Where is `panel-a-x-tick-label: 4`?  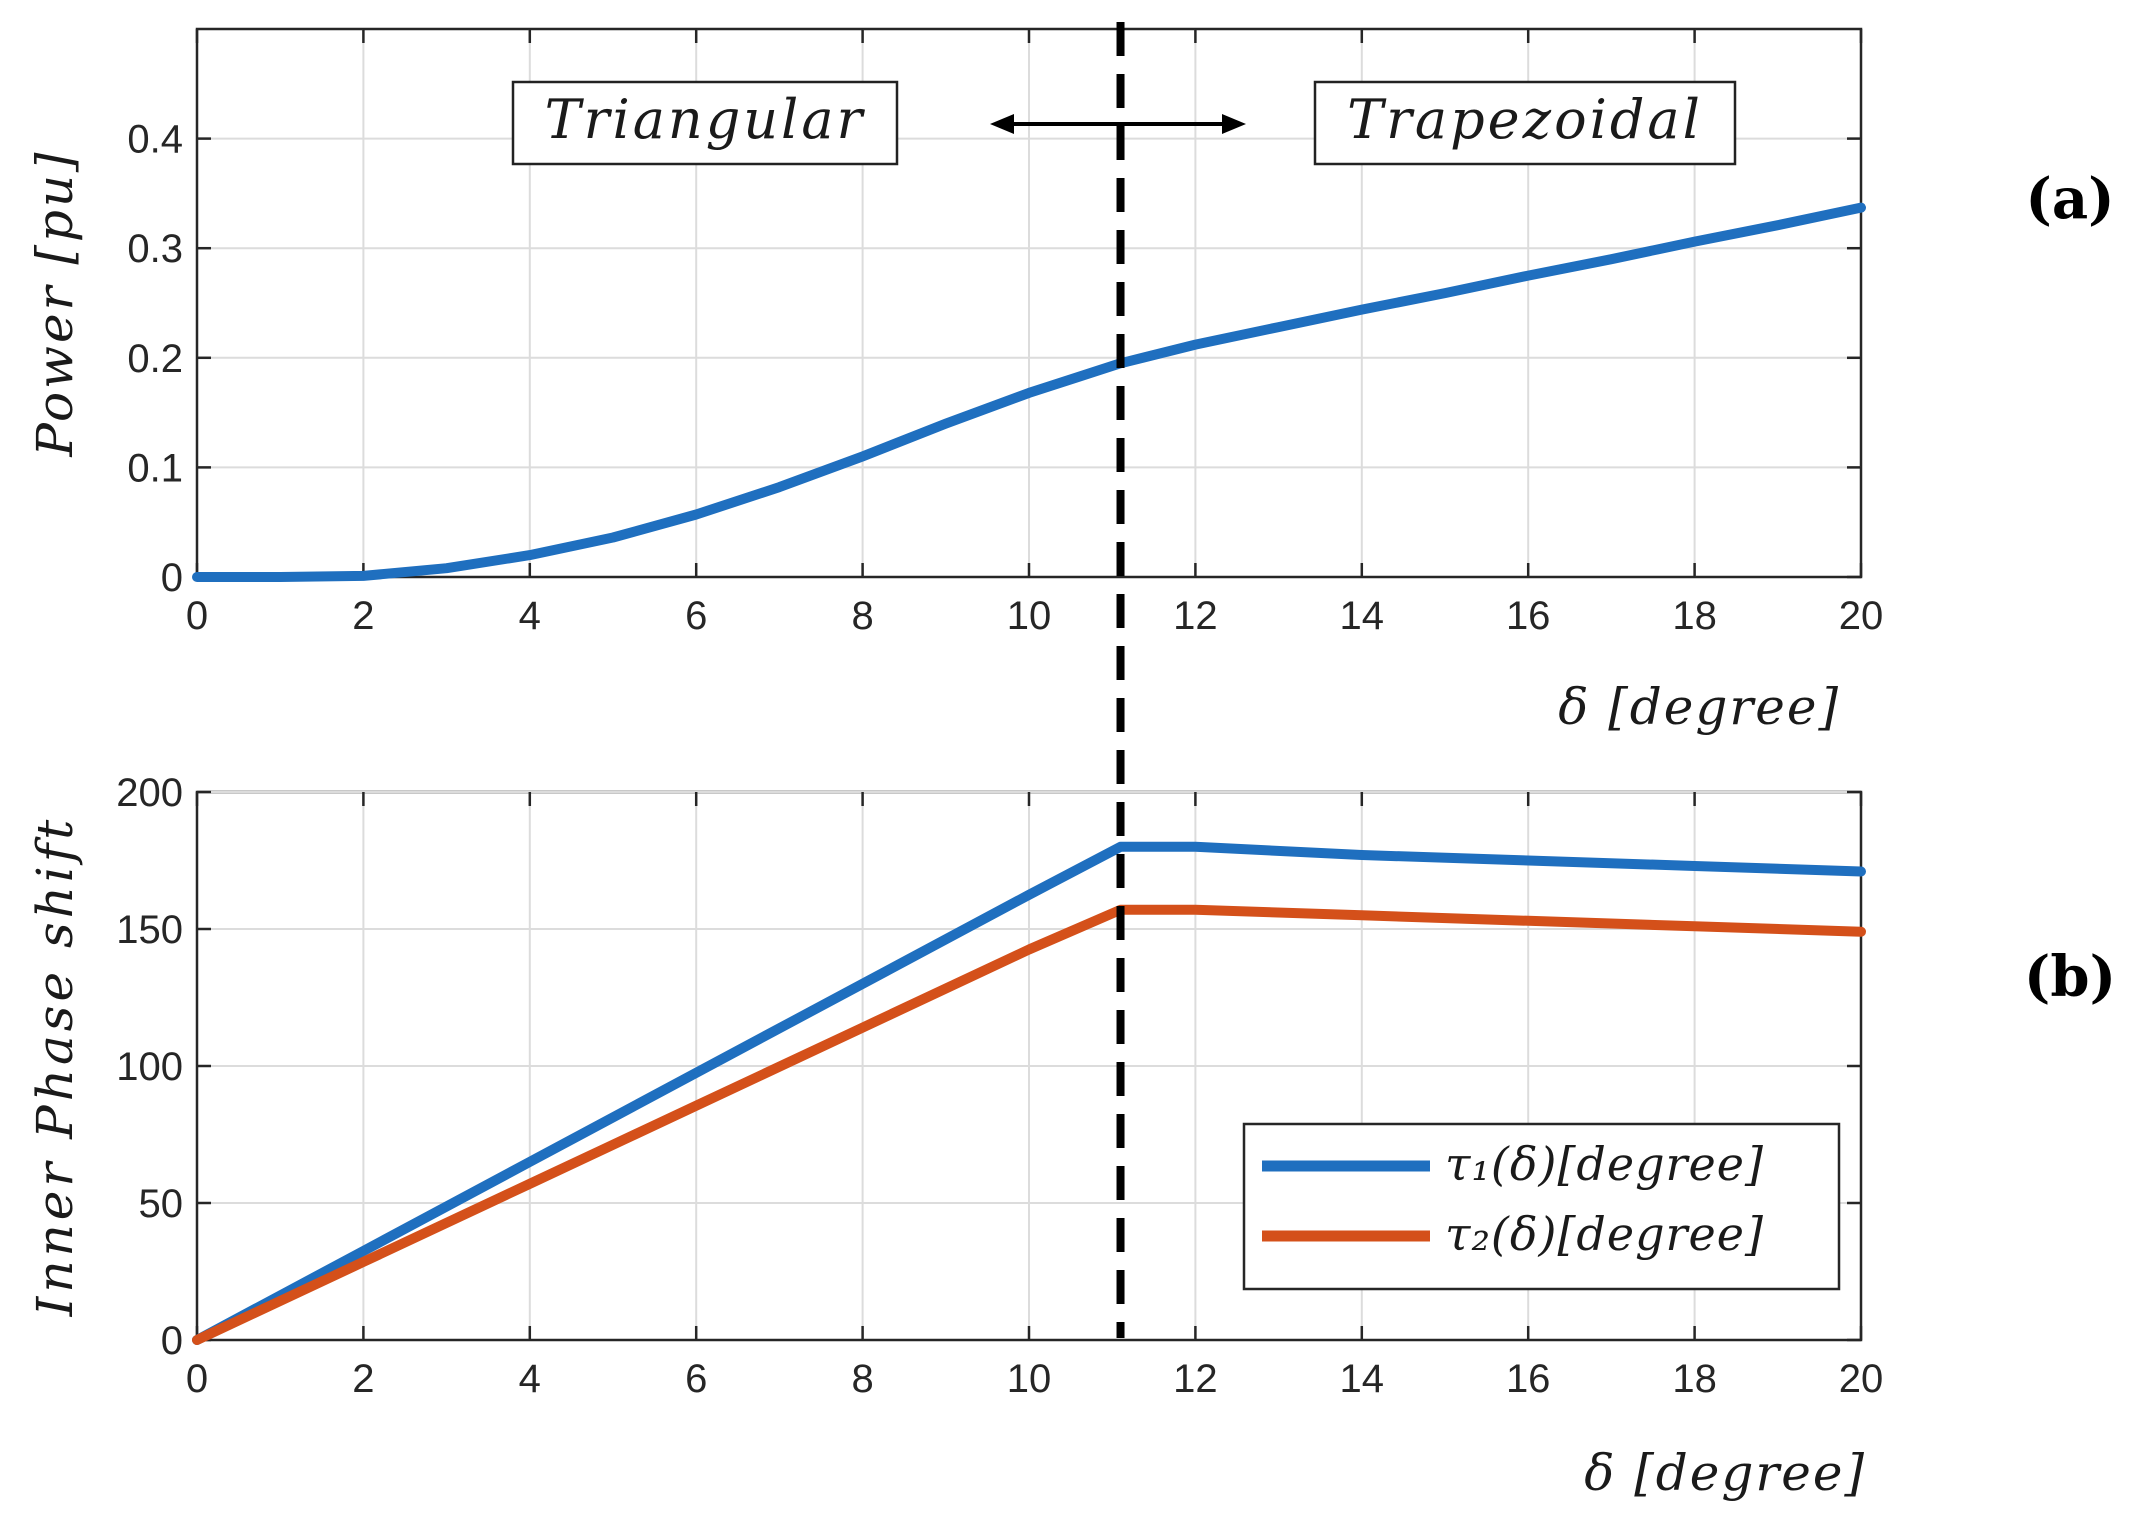
panel-a-x-tick-label: 4 is located at coordinates (530, 616).